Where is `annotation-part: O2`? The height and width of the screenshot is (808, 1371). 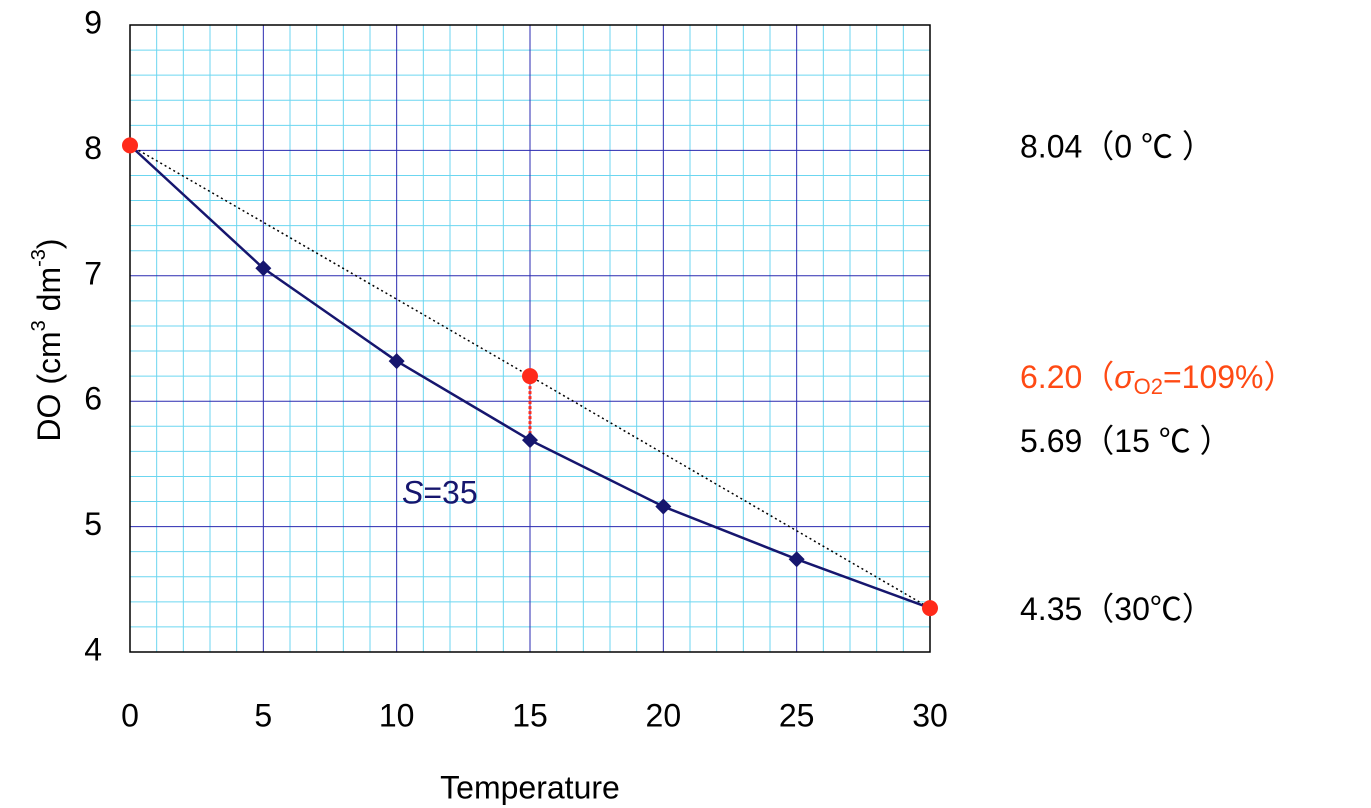
annotation-part: O2 is located at coordinates (1148, 386).